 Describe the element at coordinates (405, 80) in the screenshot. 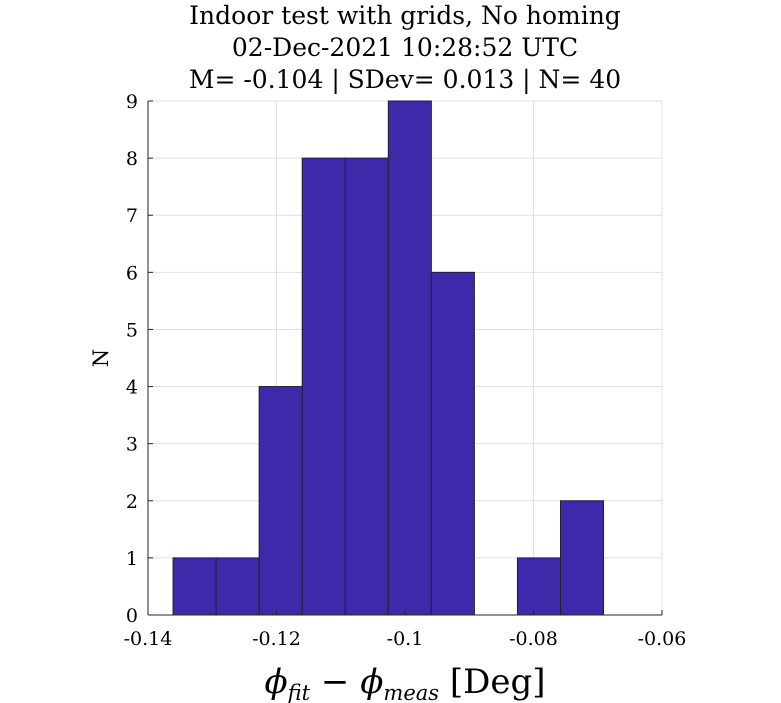

I see `title-line-3: M= -0.104 | SDev= 0.013 | N= 40` at that location.